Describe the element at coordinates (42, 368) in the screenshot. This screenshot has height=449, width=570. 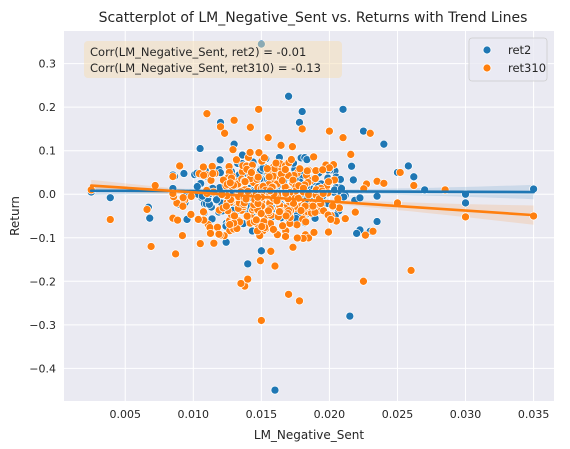
I see `y-tick-label: −0.4` at that location.